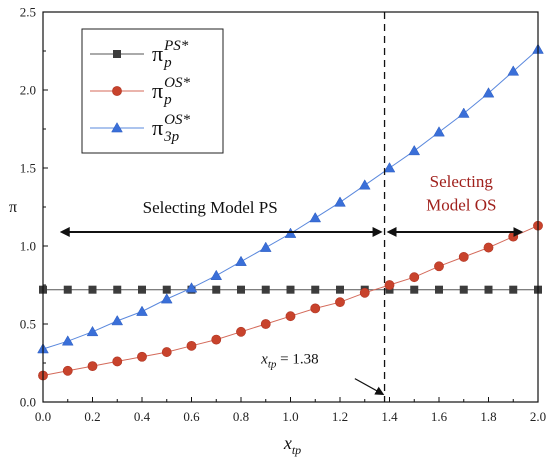 The image size is (550, 462). Describe the element at coordinates (191, 416) in the screenshot. I see `x-tick-label: 0.6` at that location.